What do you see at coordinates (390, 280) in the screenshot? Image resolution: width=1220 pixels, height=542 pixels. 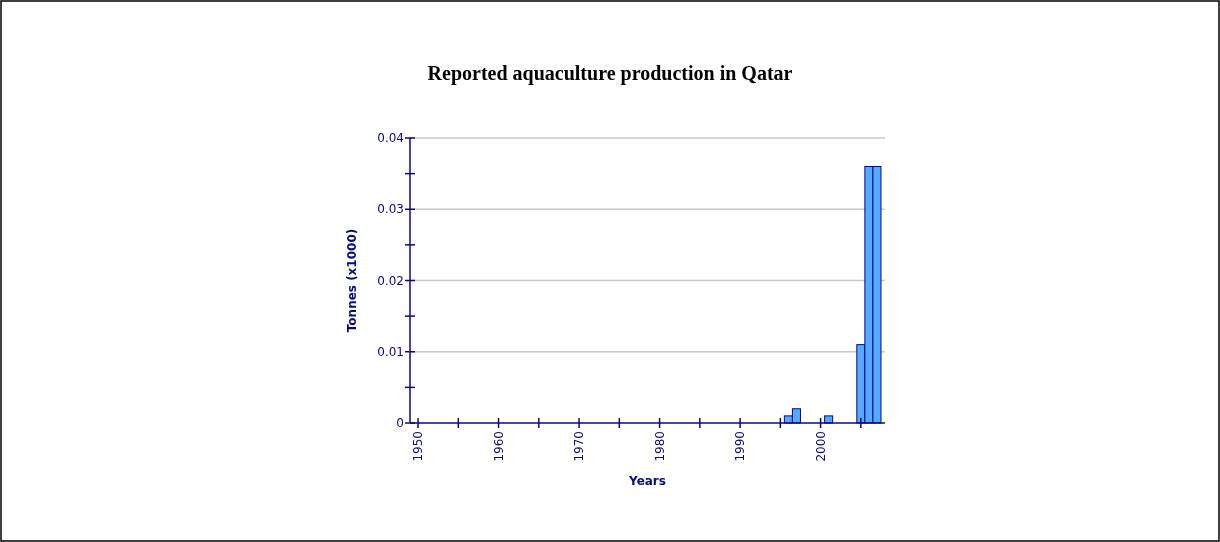 I see `y-tick-label: 0.02` at bounding box center [390, 280].